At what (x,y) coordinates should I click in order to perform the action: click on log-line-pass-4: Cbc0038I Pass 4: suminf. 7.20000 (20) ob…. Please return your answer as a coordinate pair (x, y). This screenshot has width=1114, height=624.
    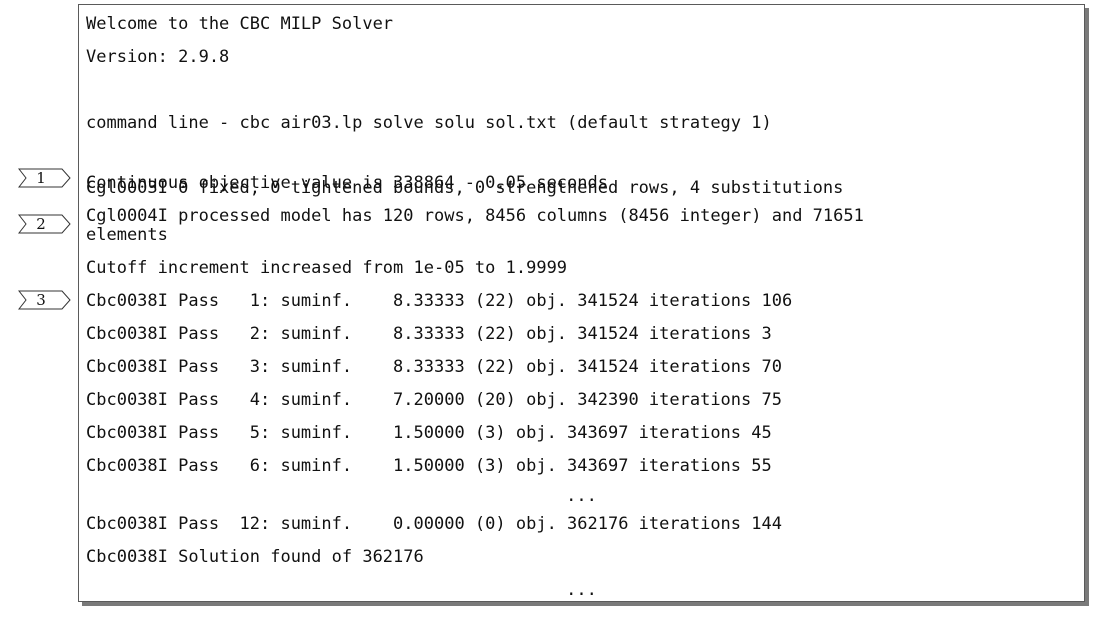
    Looking at the image, I should click on (434, 400).